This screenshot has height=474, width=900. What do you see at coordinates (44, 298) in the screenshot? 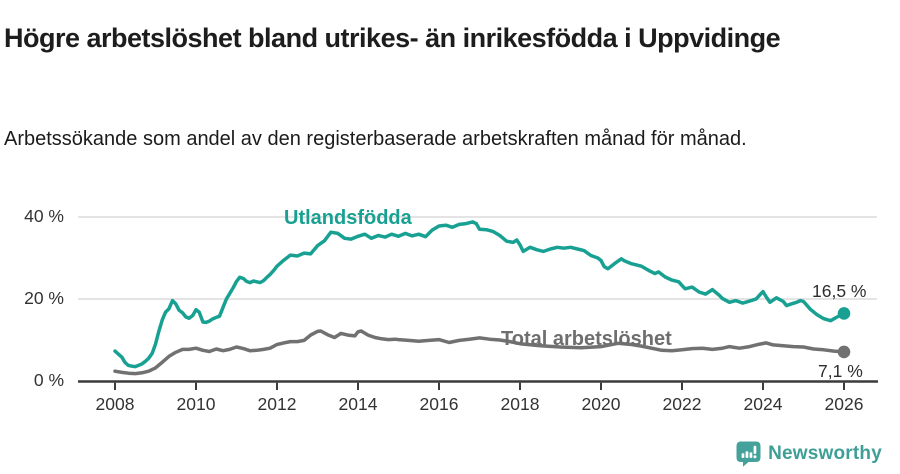
I see `y-axis-label-20: 20 %` at bounding box center [44, 298].